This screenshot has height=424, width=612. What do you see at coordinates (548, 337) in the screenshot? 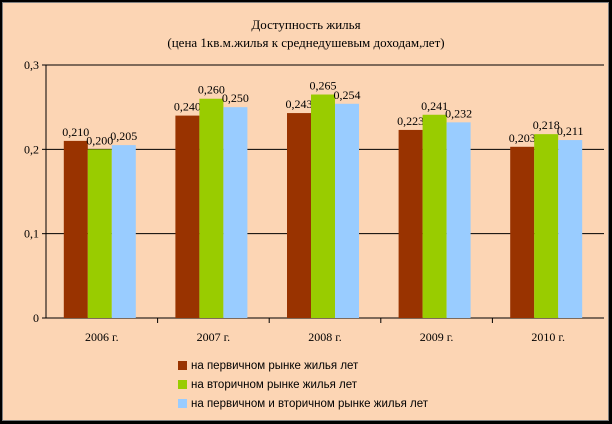
I see `x-tick-label: 2010 г.` at bounding box center [548, 337].